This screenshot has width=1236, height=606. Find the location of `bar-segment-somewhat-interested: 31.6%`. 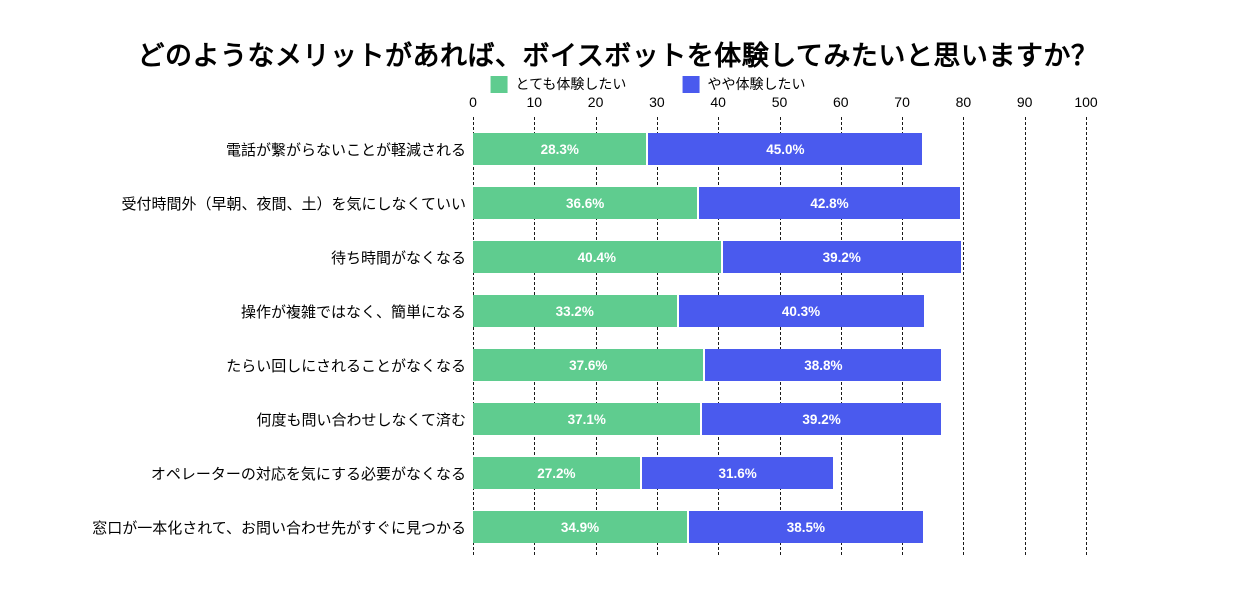

bar-segment-somewhat-interested: 31.6% is located at coordinates (736, 473).